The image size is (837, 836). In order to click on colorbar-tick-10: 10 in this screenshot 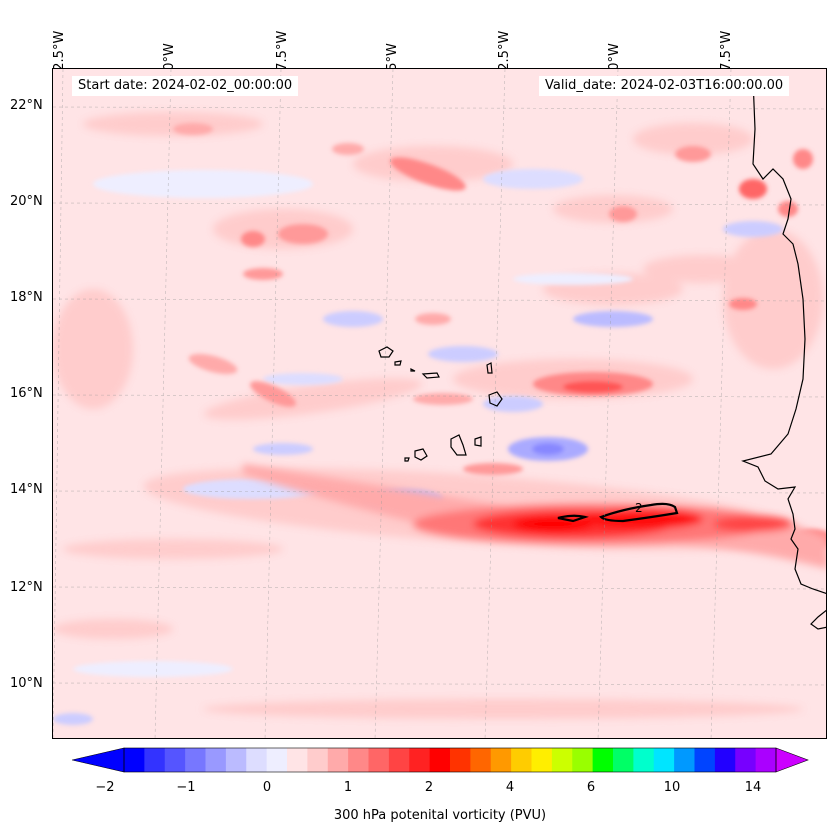, I will do `click(672, 787)`.